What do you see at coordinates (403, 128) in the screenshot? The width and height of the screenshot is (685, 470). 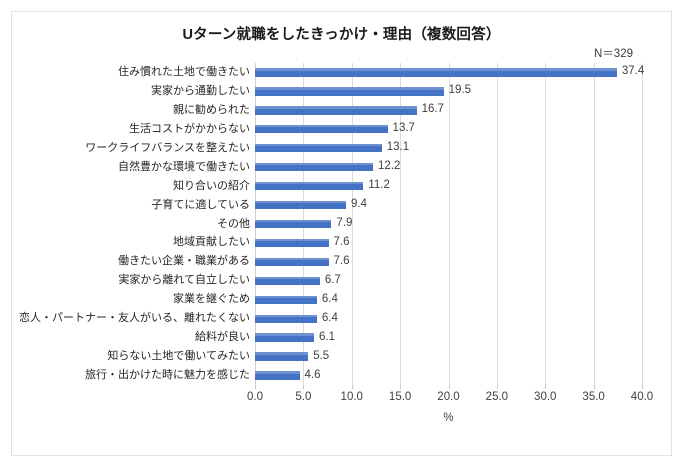 I see `bar-value-label: 13.7` at bounding box center [403, 128].